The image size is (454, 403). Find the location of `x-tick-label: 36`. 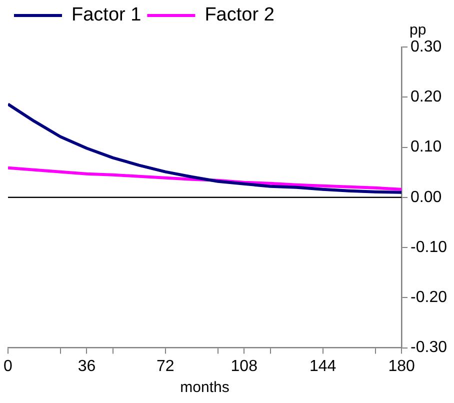

x-tick-label: 36 is located at coordinates (87, 366).